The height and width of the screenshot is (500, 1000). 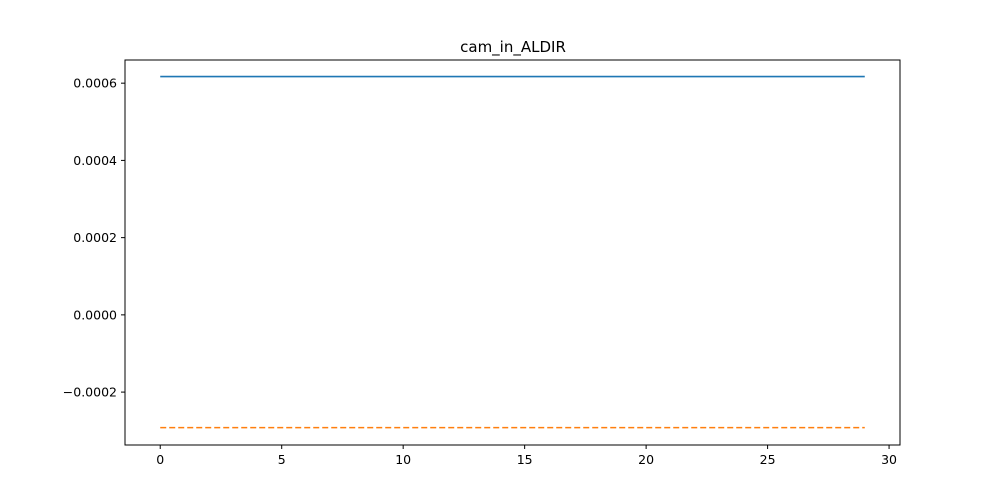 What do you see at coordinates (95, 83) in the screenshot?
I see `y-tick-label: 0.0006` at bounding box center [95, 83].